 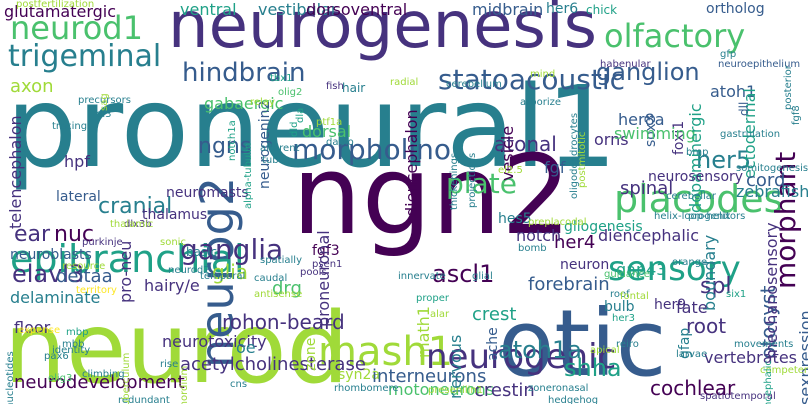 I want to click on cloud-word: zoneronasal, so click(x=558, y=388).